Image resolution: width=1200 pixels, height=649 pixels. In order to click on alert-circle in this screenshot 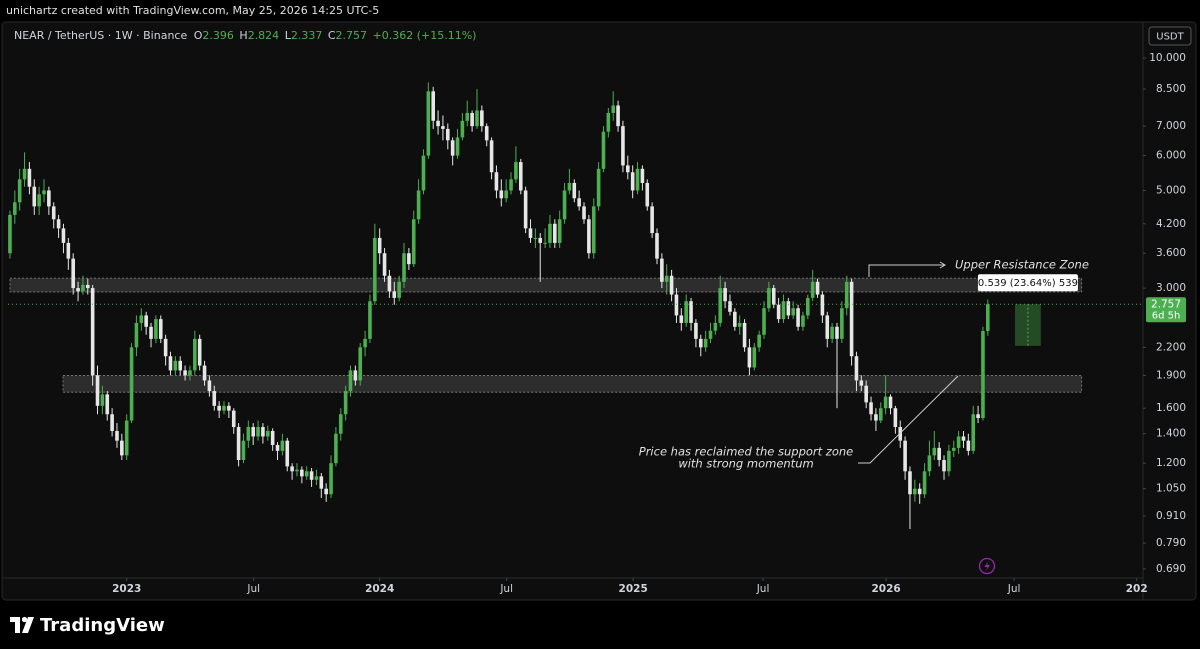, I will do `click(987, 566)`.